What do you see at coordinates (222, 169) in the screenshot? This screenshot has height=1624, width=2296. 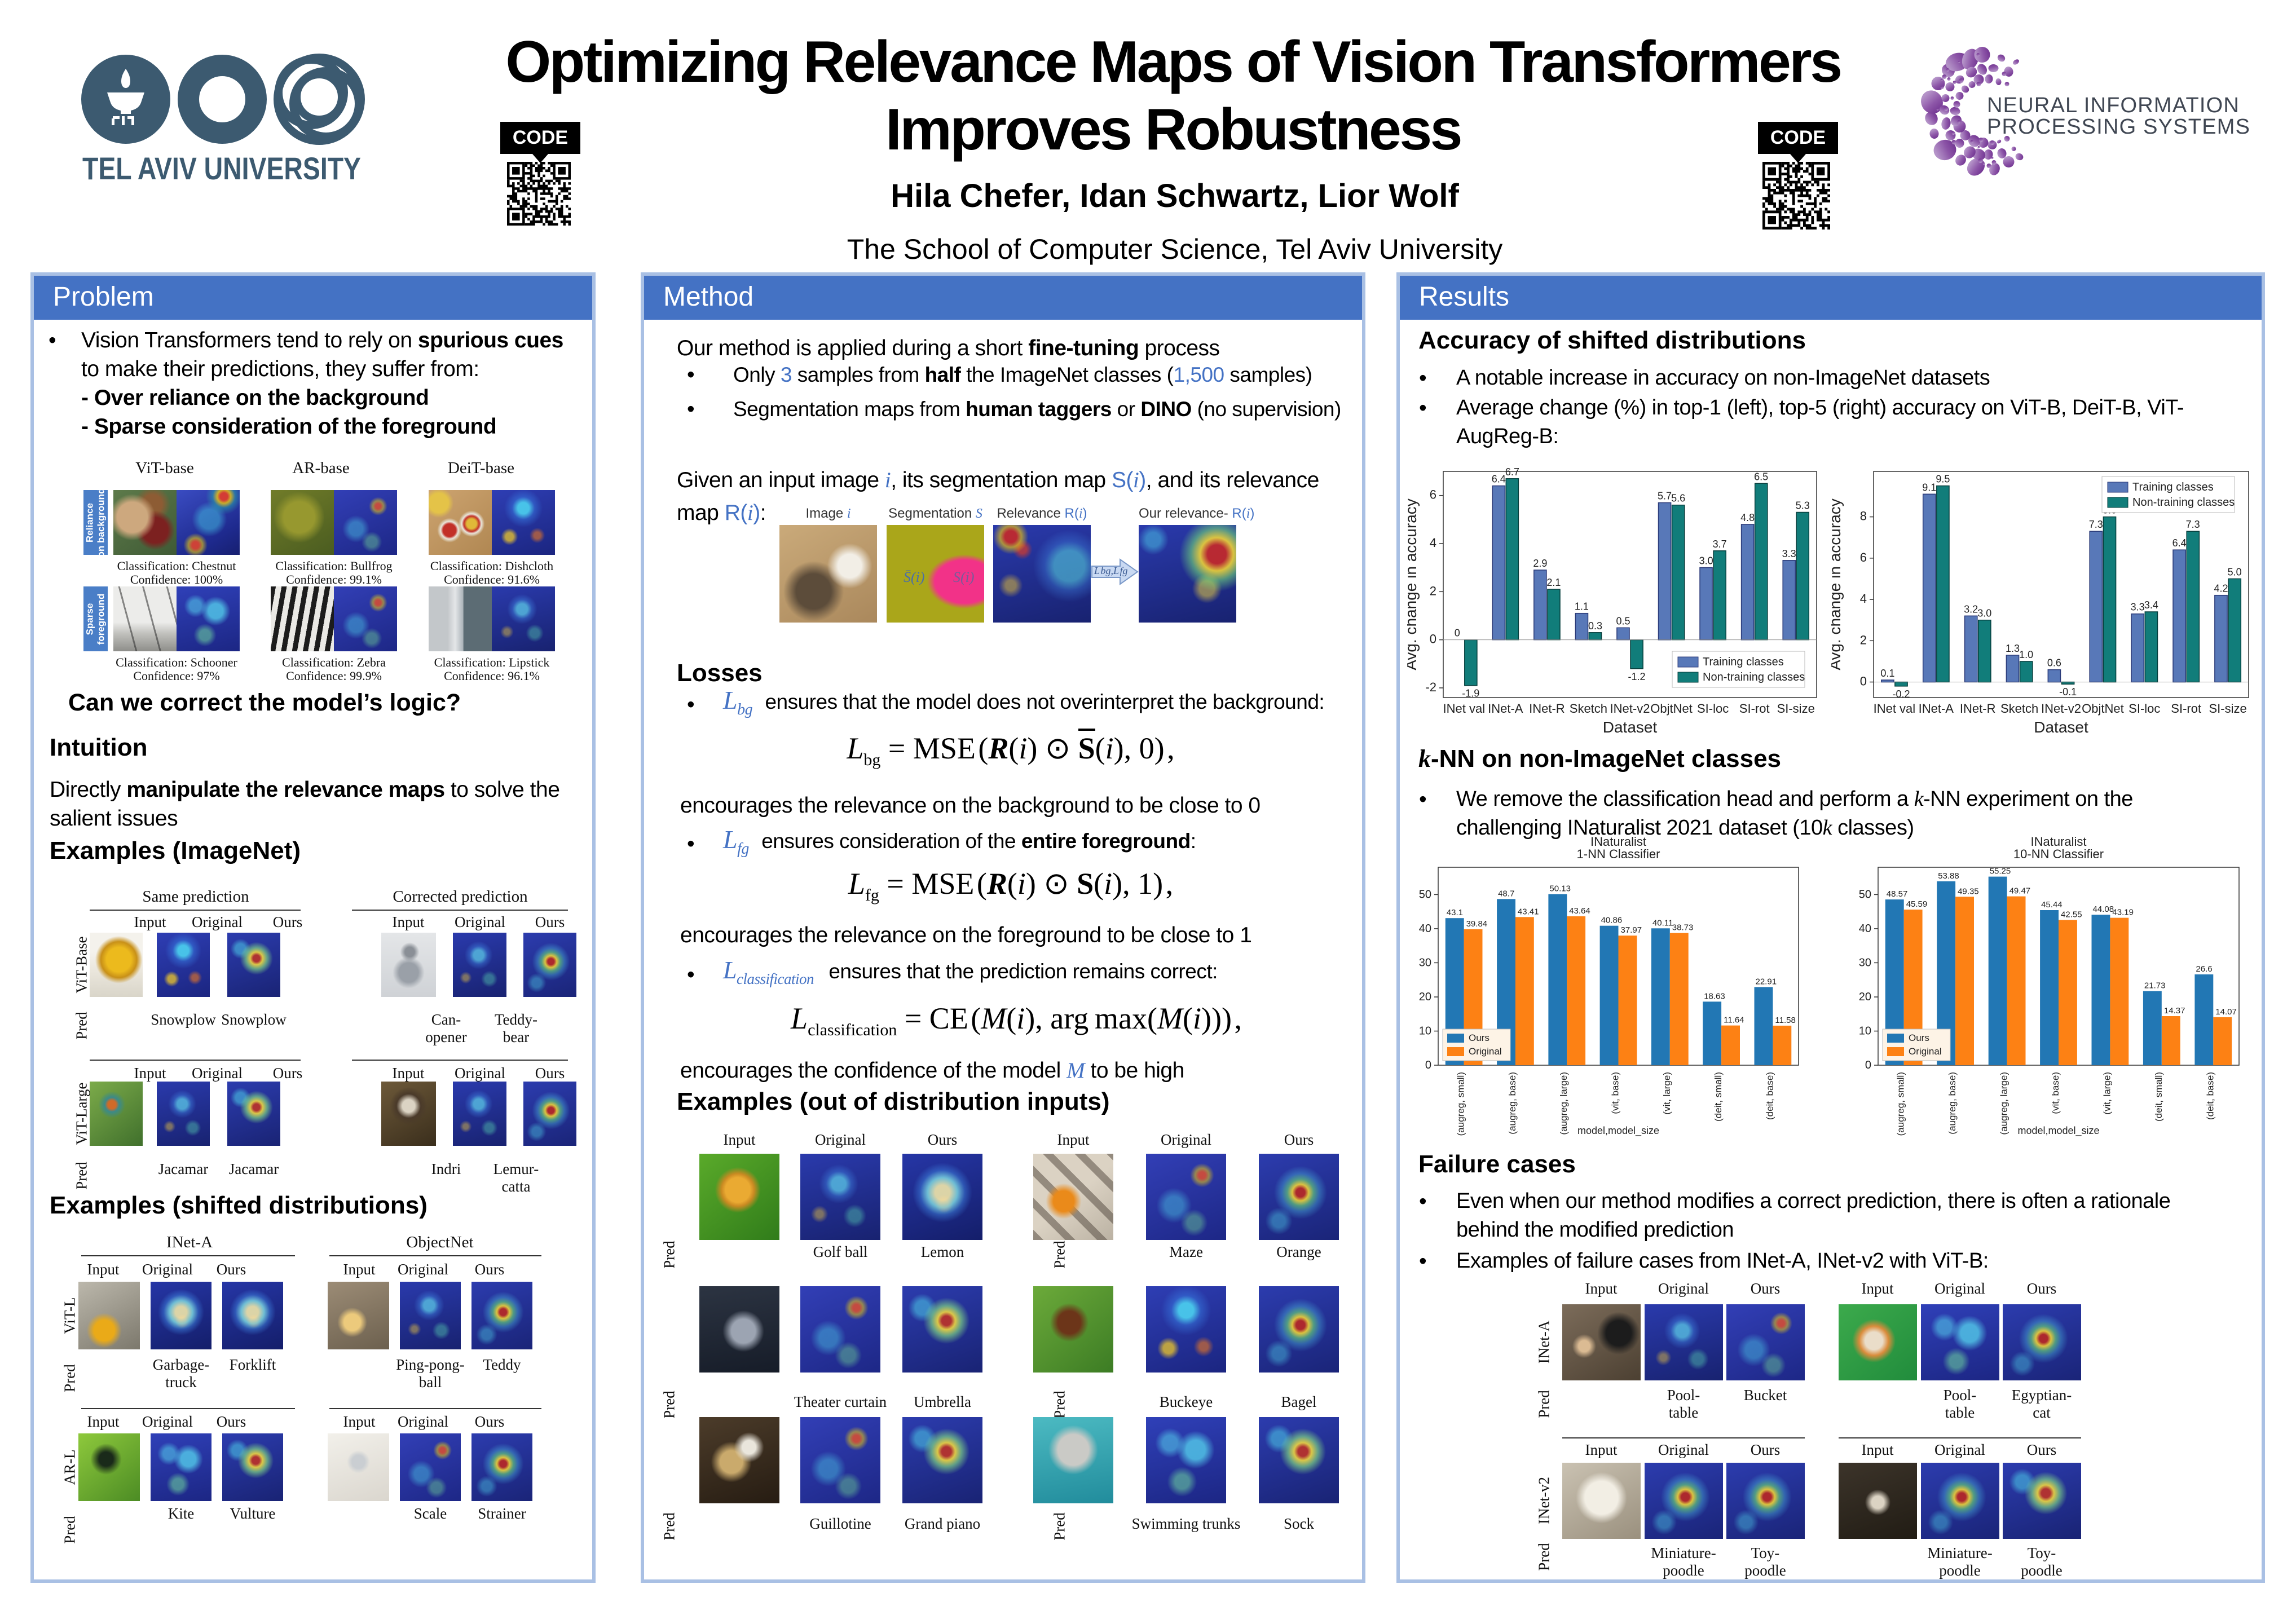 I see `svg-text: TEL AVIV UNIVERSITY` at bounding box center [222, 169].